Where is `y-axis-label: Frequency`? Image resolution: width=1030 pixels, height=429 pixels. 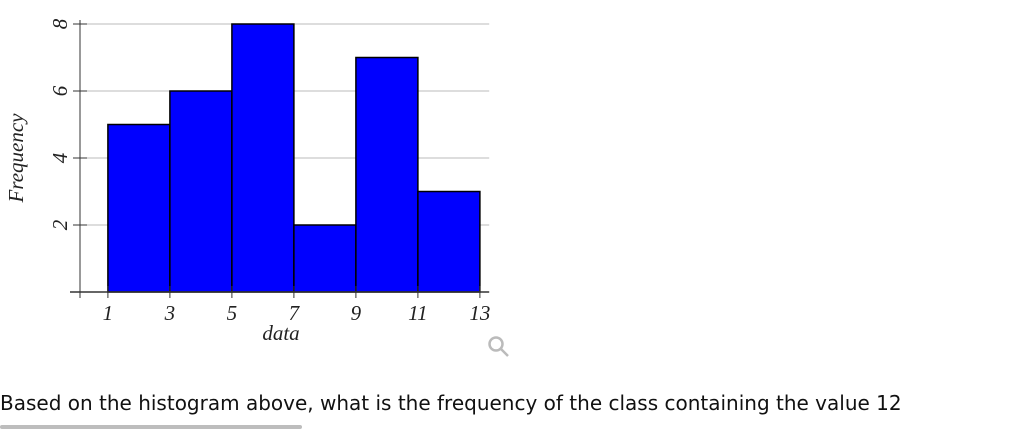
y-axis-label: Frequency is located at coordinates (16, 158).